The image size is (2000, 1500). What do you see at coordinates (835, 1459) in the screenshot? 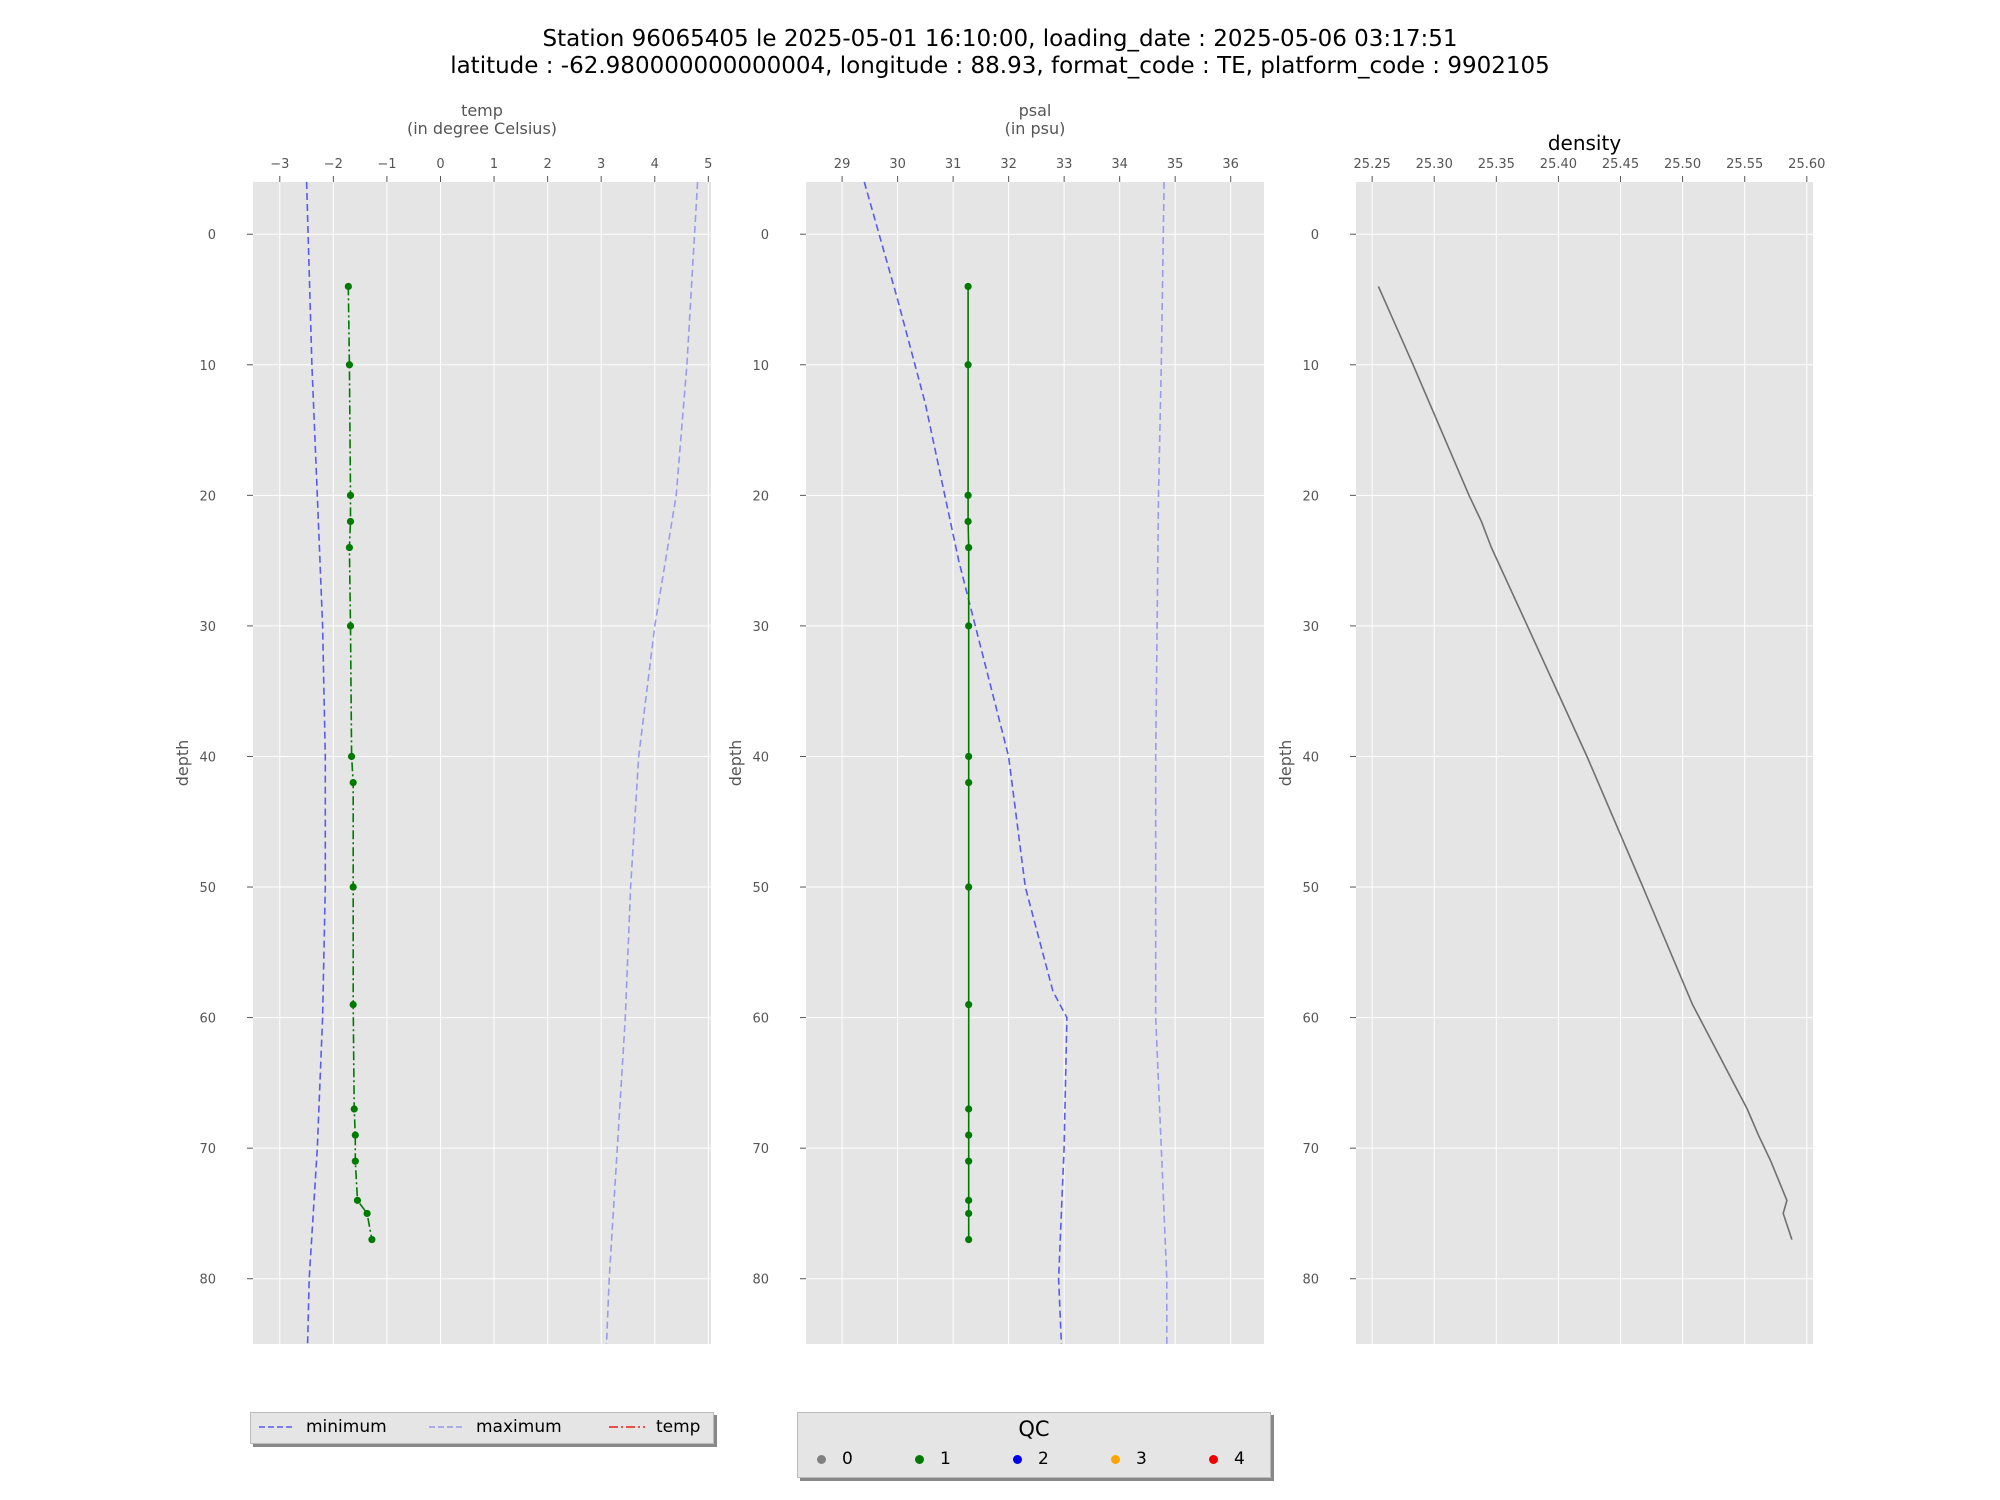
I see `qc-item-0: 0` at bounding box center [835, 1459].